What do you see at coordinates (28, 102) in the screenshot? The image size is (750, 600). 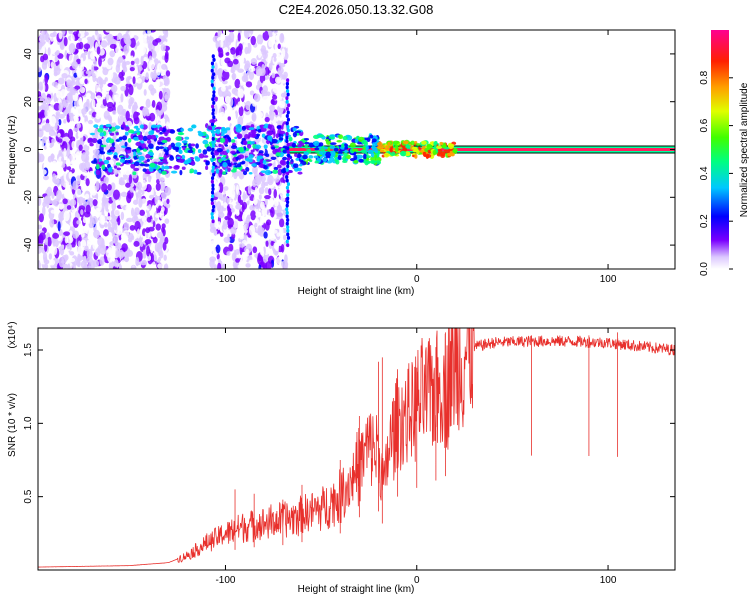 I see `svg-text: 20` at bounding box center [28, 102].